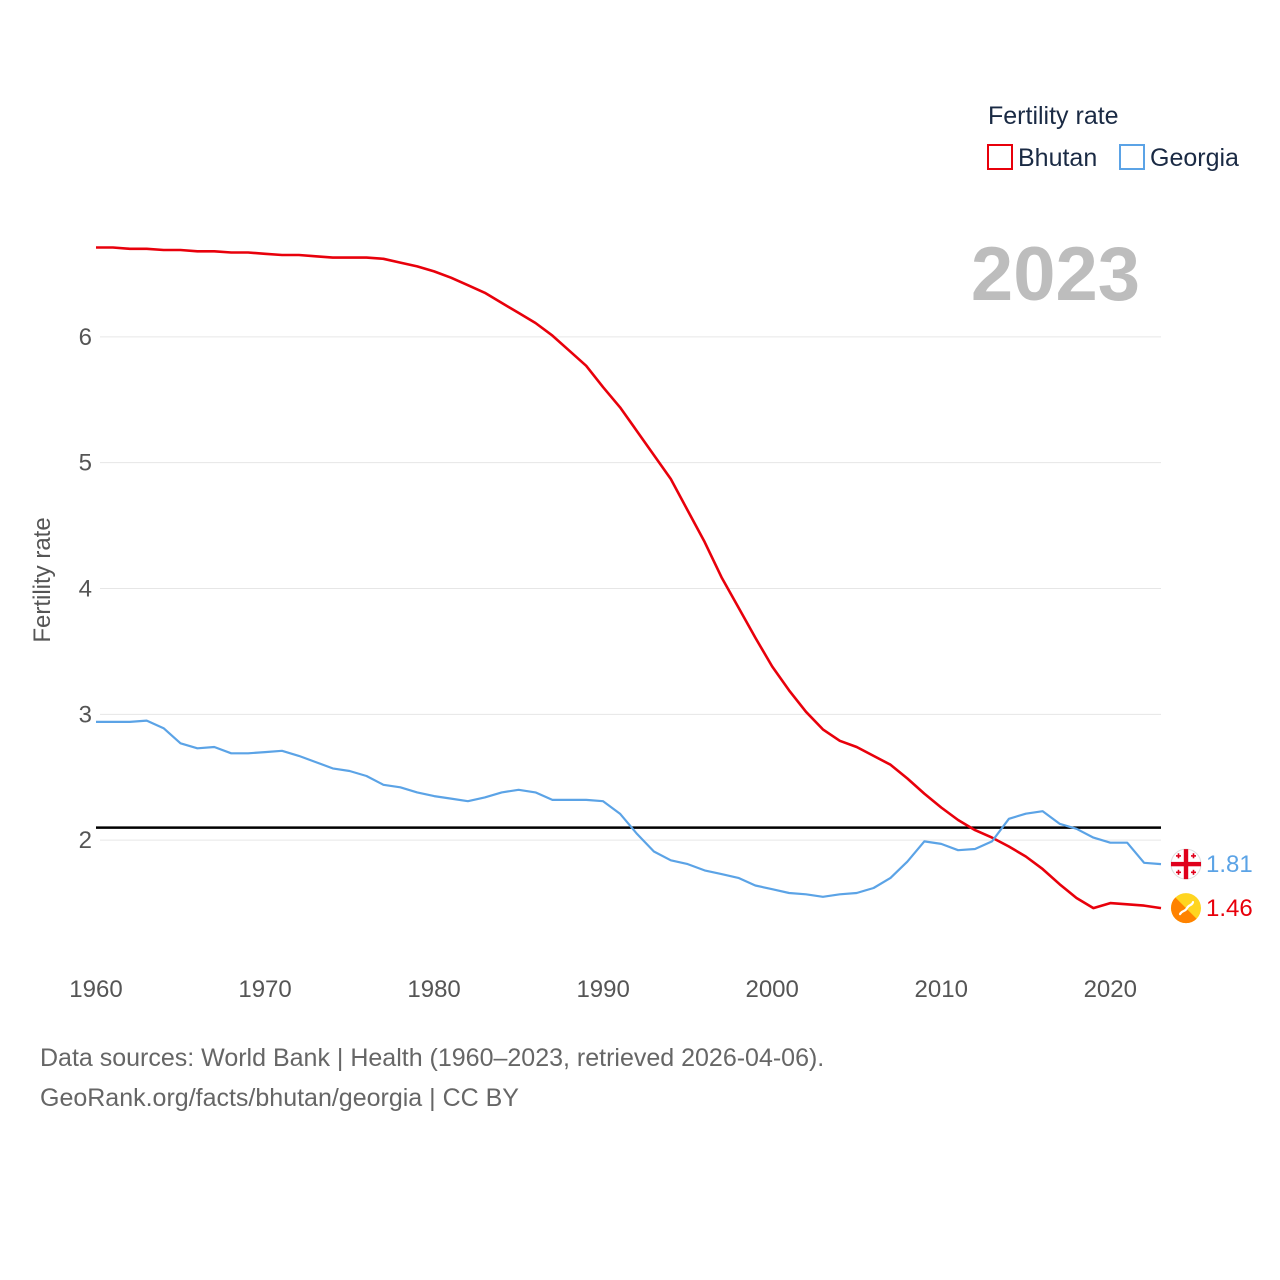 This screenshot has height=1280, width=1280. I want to click on y-axis-title: Fertility rate, so click(42, 579).